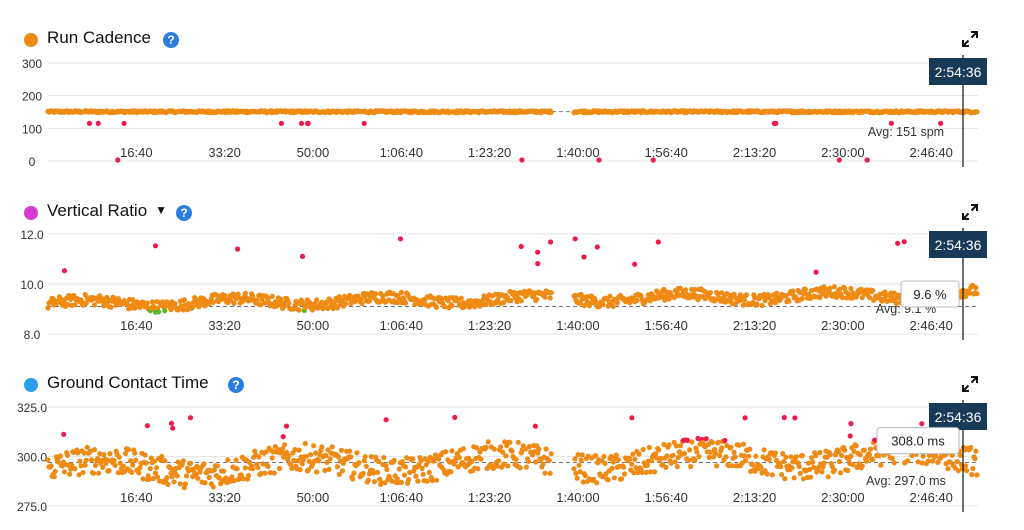  Describe the element at coordinates (136, 497) in the screenshot. I see `x-tick-label: 16:40` at that location.